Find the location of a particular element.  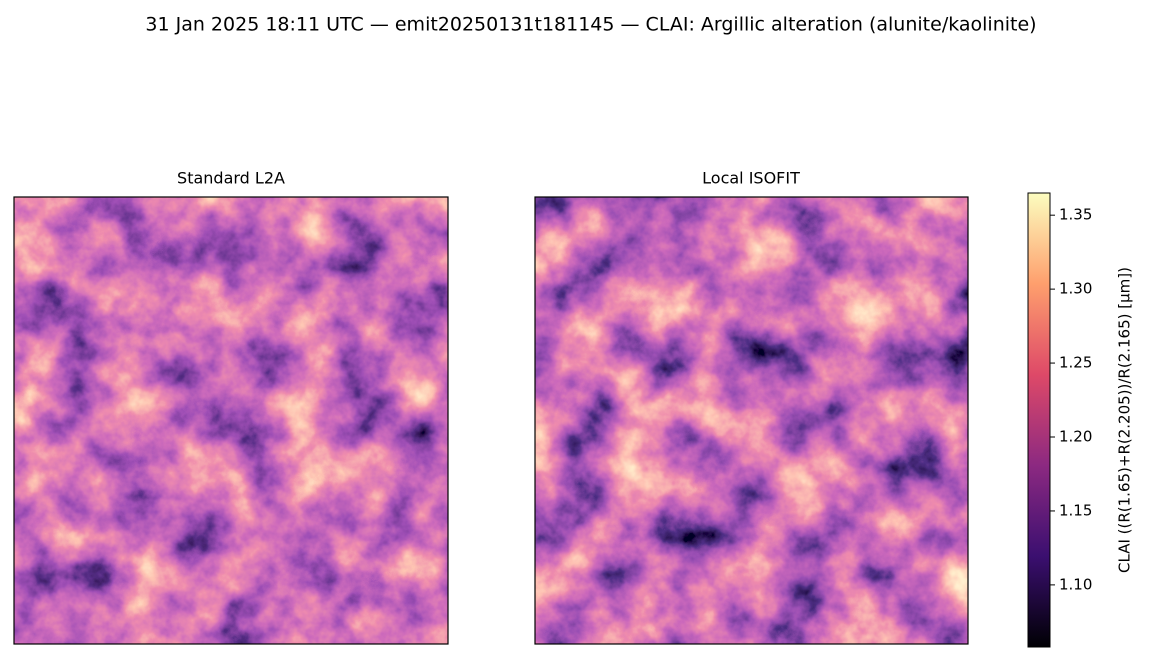

panel-title: Standard L2A is located at coordinates (231, 178).